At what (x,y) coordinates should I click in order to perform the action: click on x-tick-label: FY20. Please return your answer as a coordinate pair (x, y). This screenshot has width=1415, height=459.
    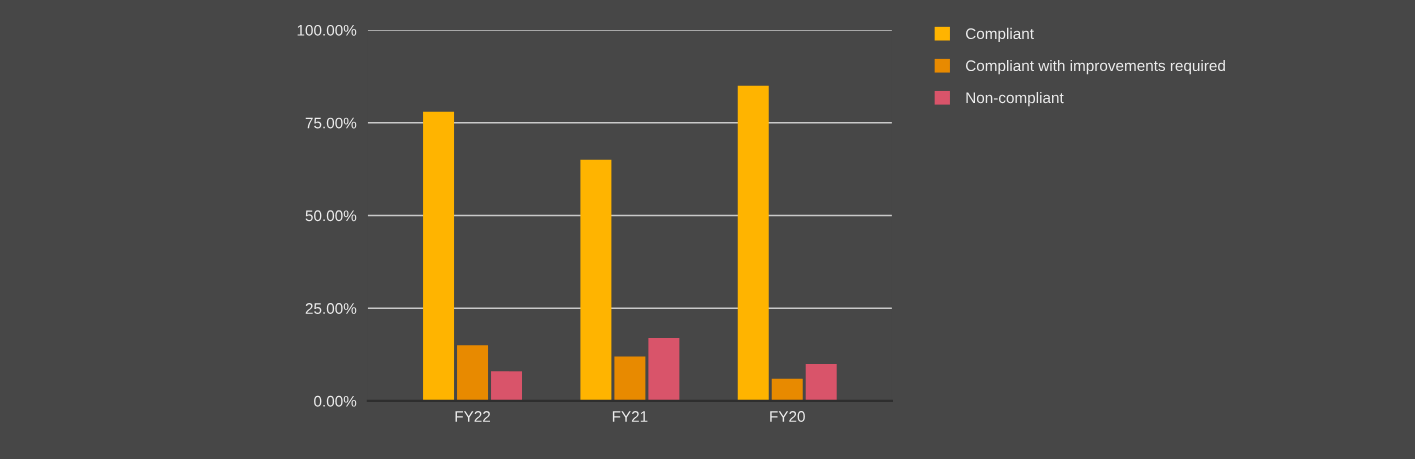
    Looking at the image, I should click on (787, 416).